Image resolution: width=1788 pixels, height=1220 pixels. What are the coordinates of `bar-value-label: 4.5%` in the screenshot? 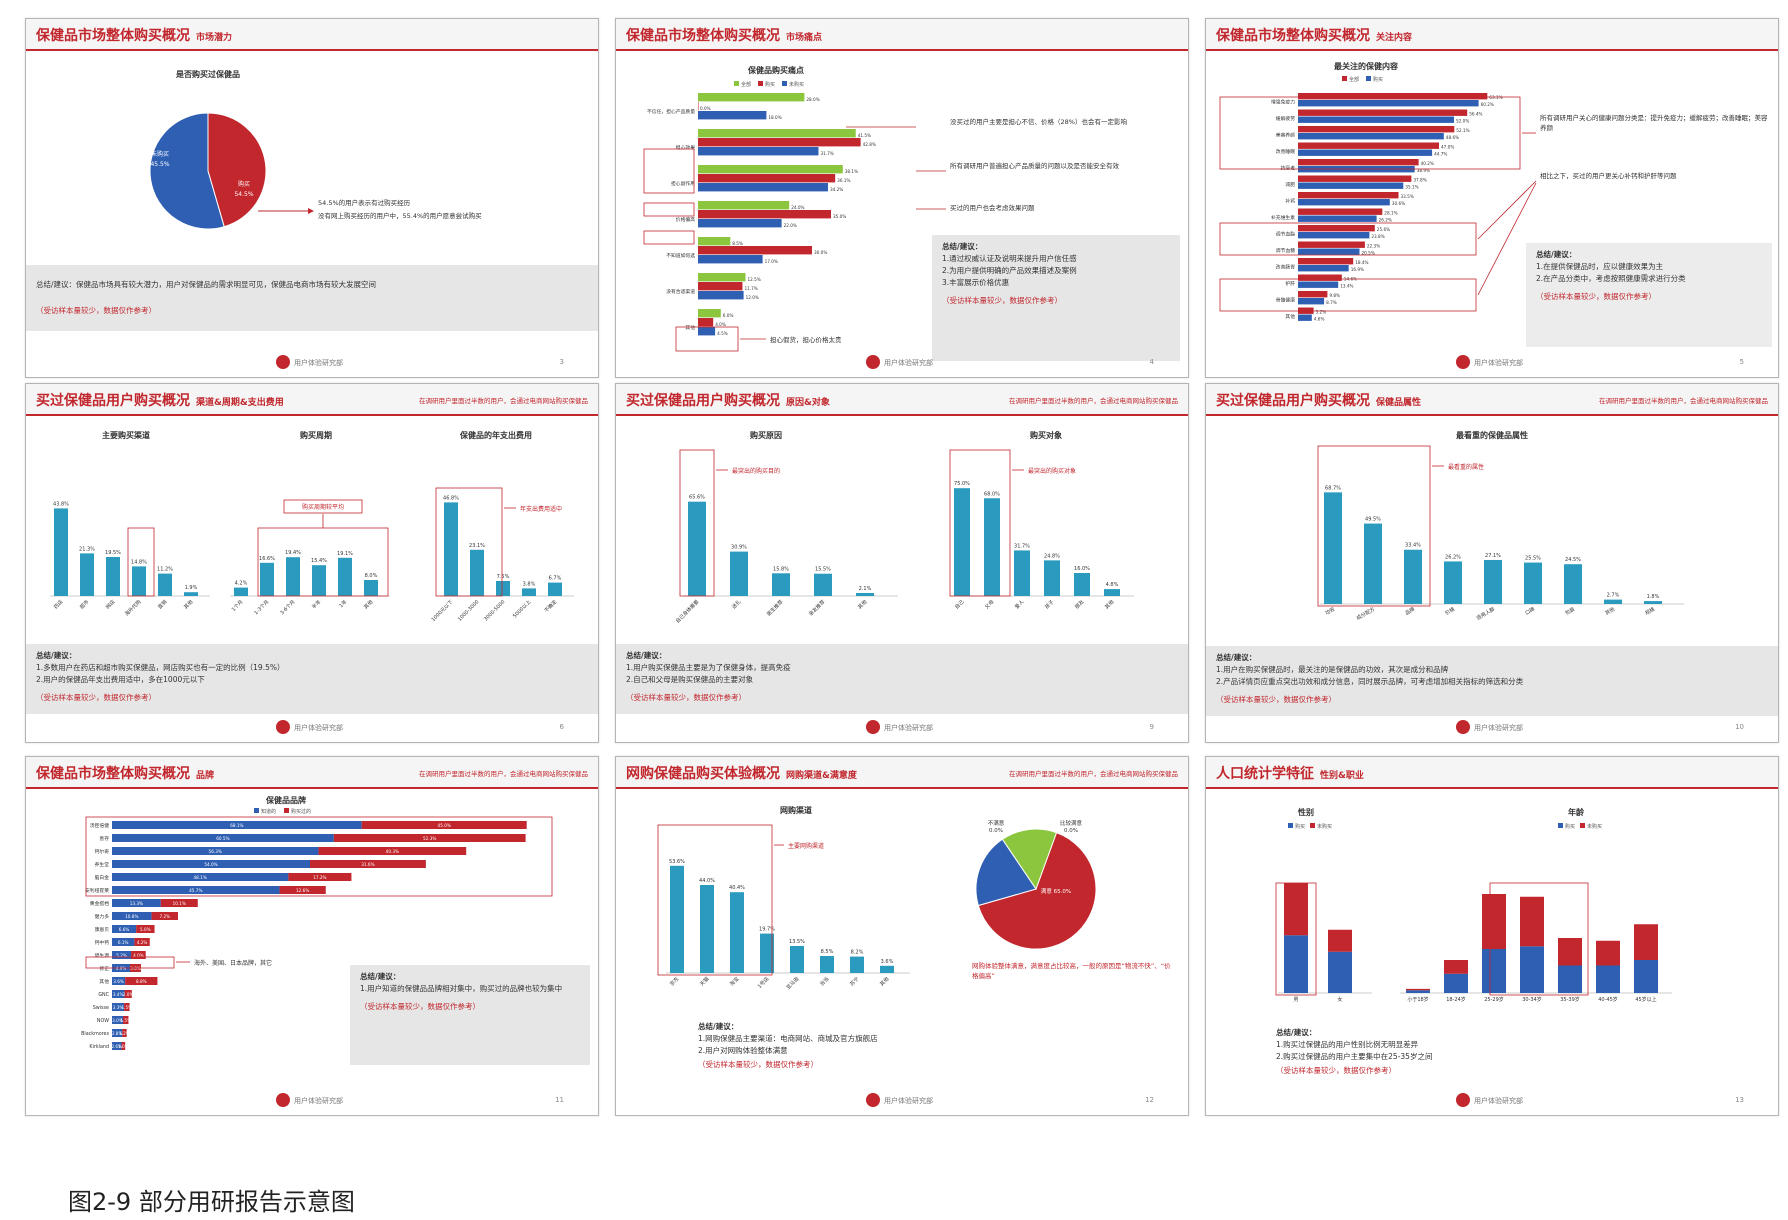 It's located at (722, 333).